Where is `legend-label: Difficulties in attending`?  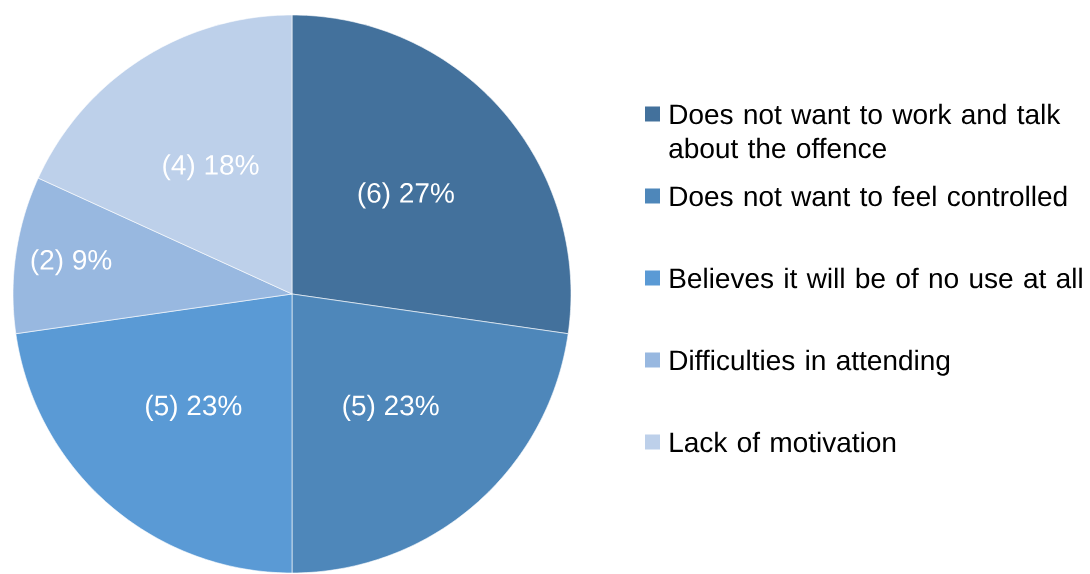
legend-label: Difficulties in attending is located at coordinates (810, 362).